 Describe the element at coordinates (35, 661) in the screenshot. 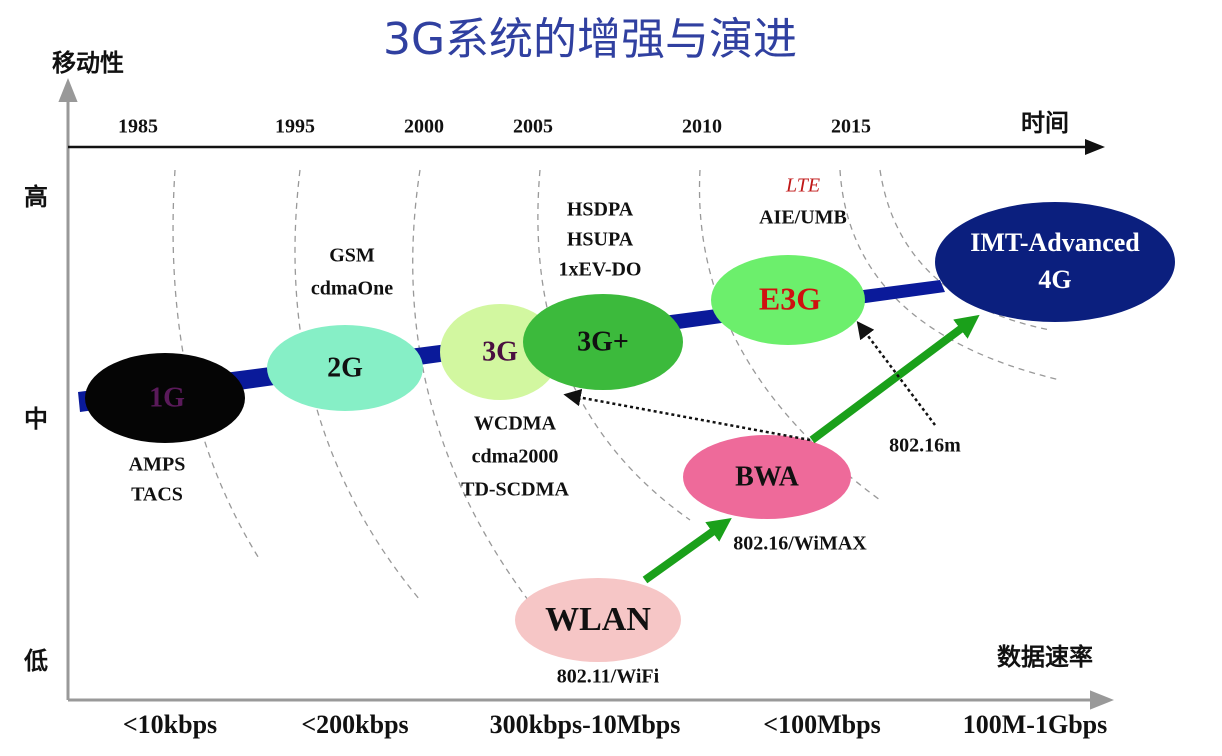

I see `level-label: 低` at that location.